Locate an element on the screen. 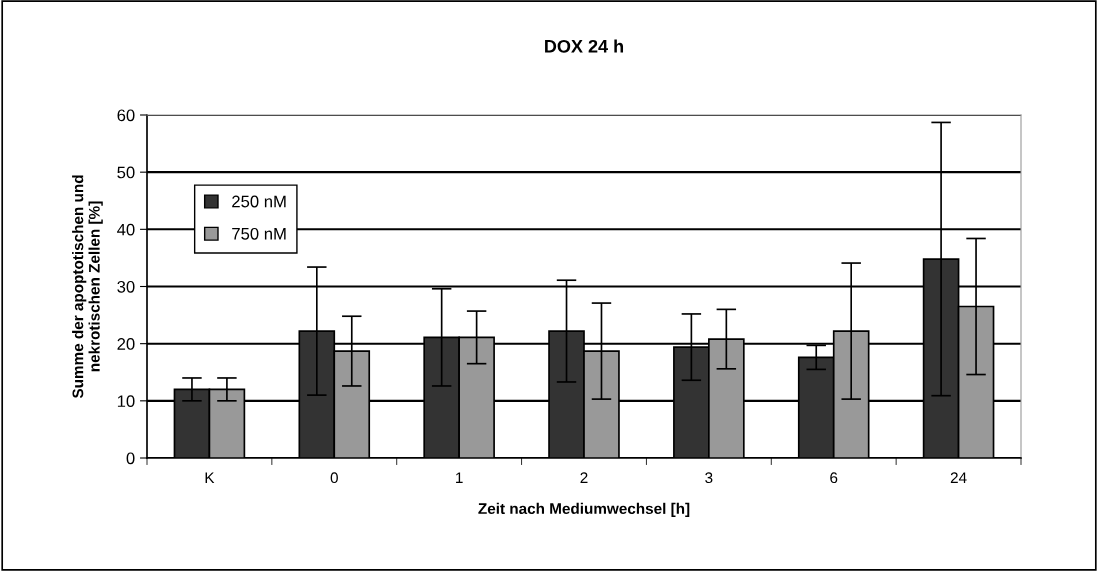  legend-label: 750 nM is located at coordinates (259, 233).